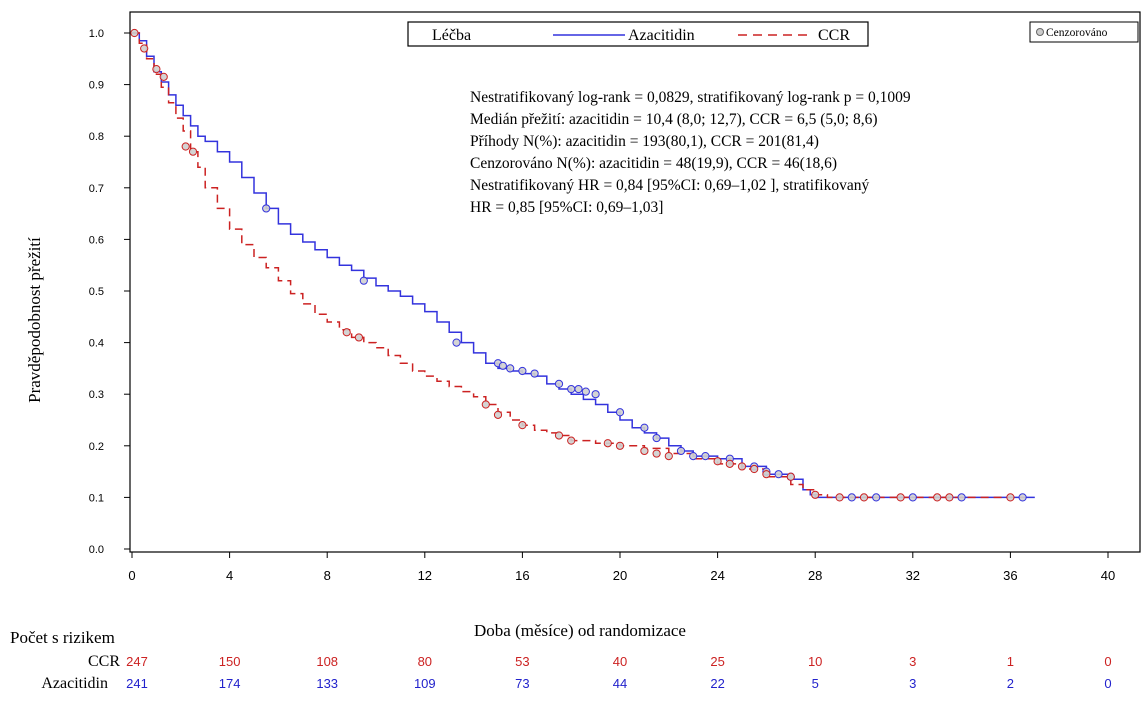 The width and height of the screenshot is (1142, 703). What do you see at coordinates (96, 86) in the screenshot?
I see `y-tick-label: 0.9` at bounding box center [96, 86].